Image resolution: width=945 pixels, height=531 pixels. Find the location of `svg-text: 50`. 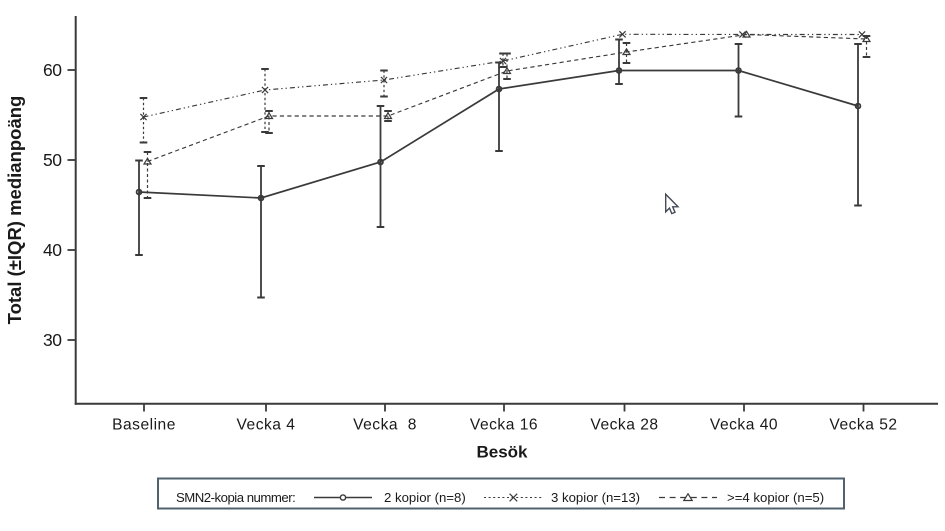

svg-text: 50 is located at coordinates (52, 160).